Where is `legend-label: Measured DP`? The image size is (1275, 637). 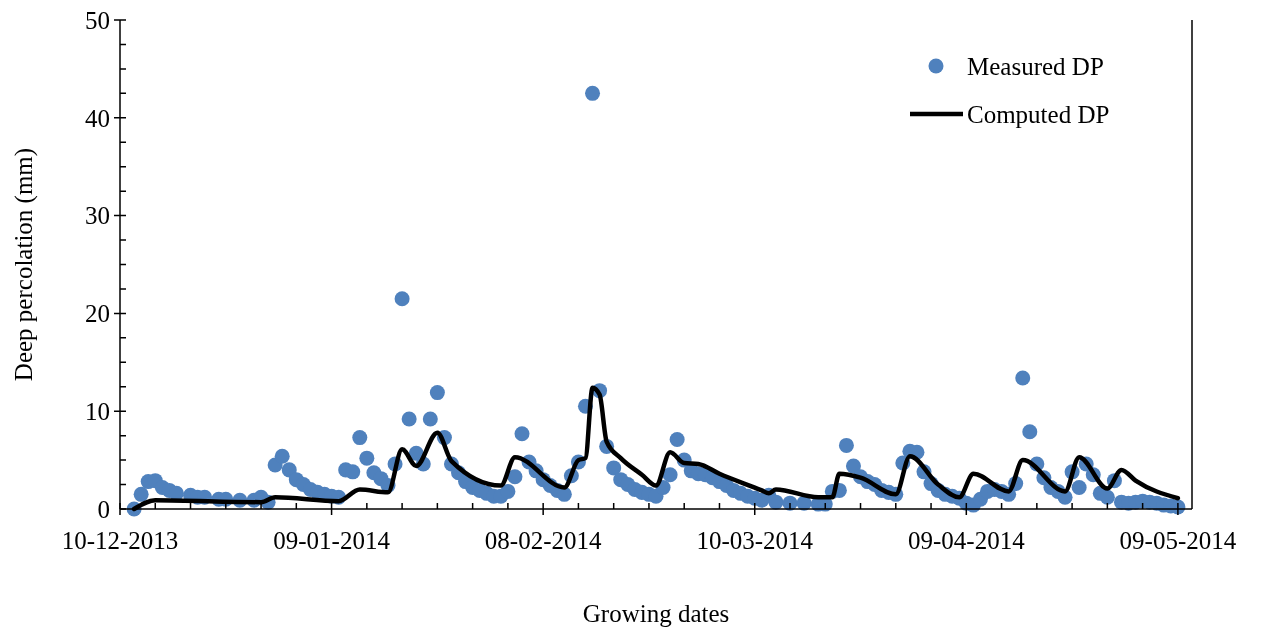
legend-label: Measured DP is located at coordinates (1035, 66).